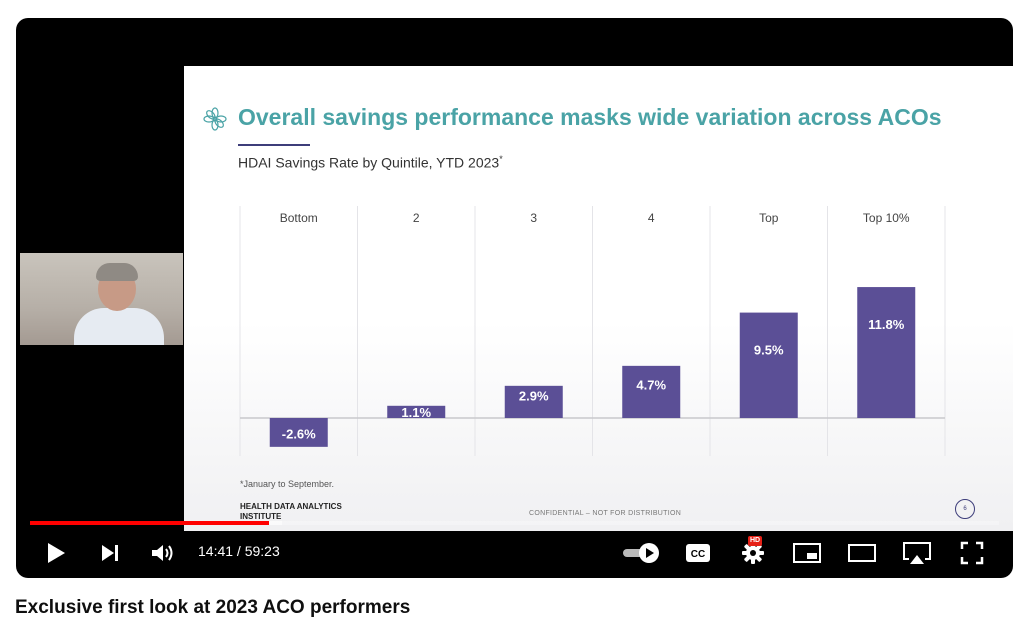  I want to click on settings-button: HD, so click(753, 553).